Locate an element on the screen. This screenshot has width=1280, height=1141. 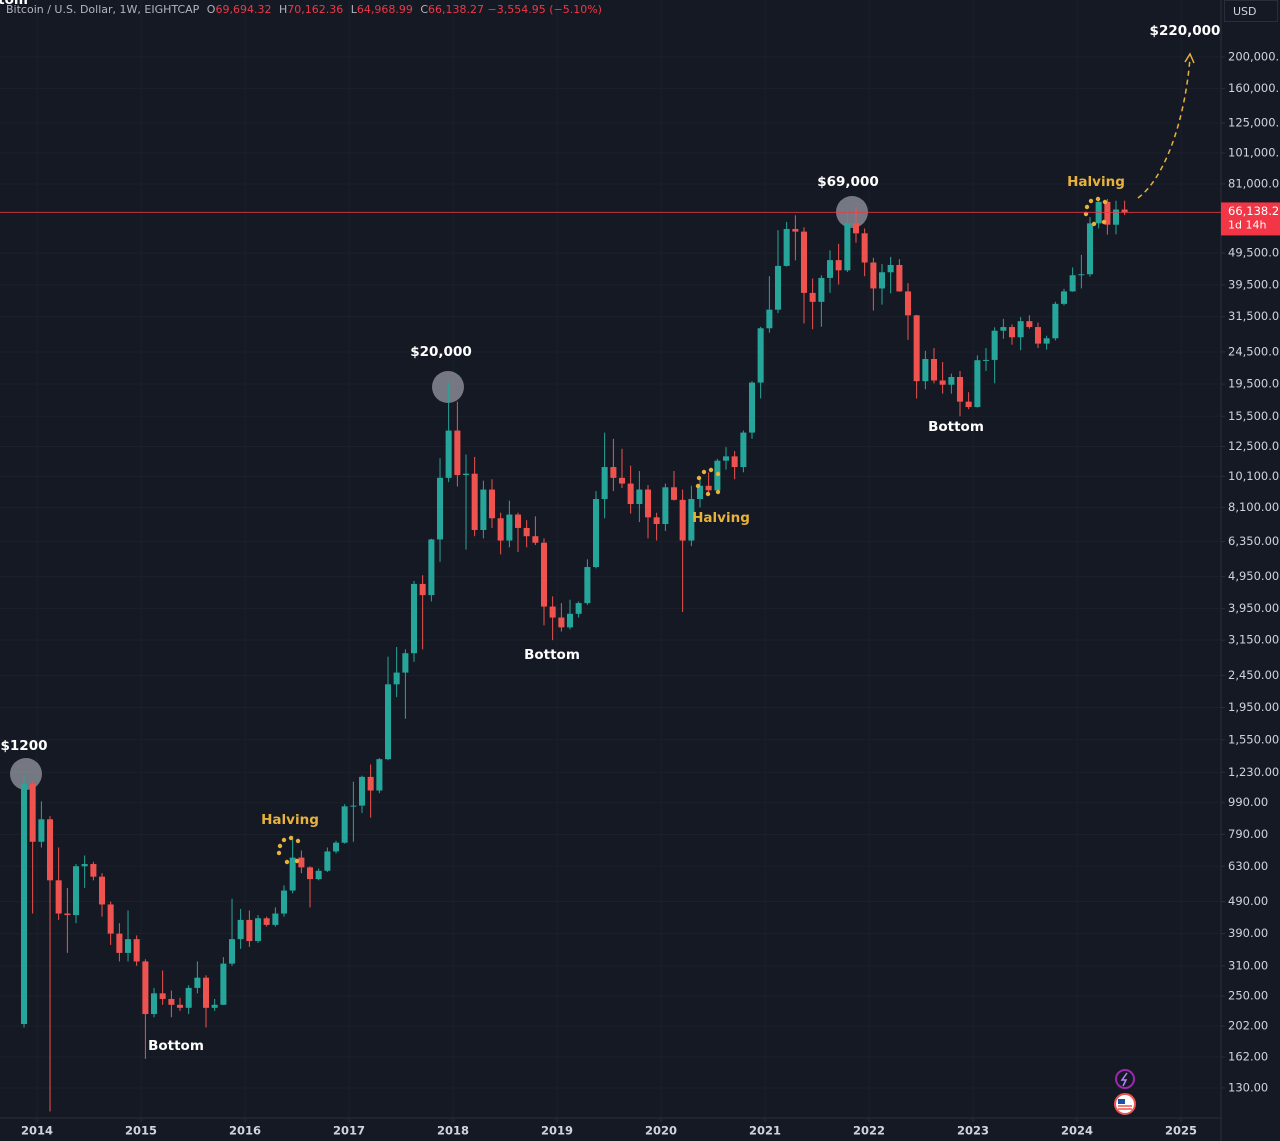
y-tick-label: 49,500.00 is located at coordinates (1254, 253).